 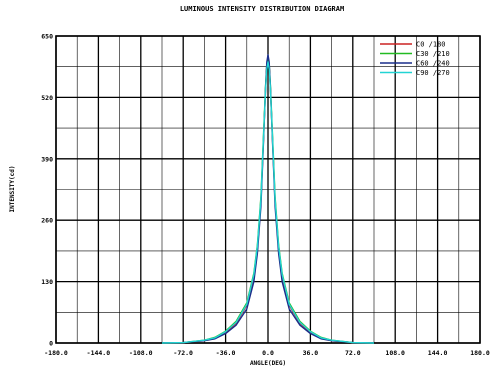 I want to click on y-tick-label: 520, so click(x=47, y=98).